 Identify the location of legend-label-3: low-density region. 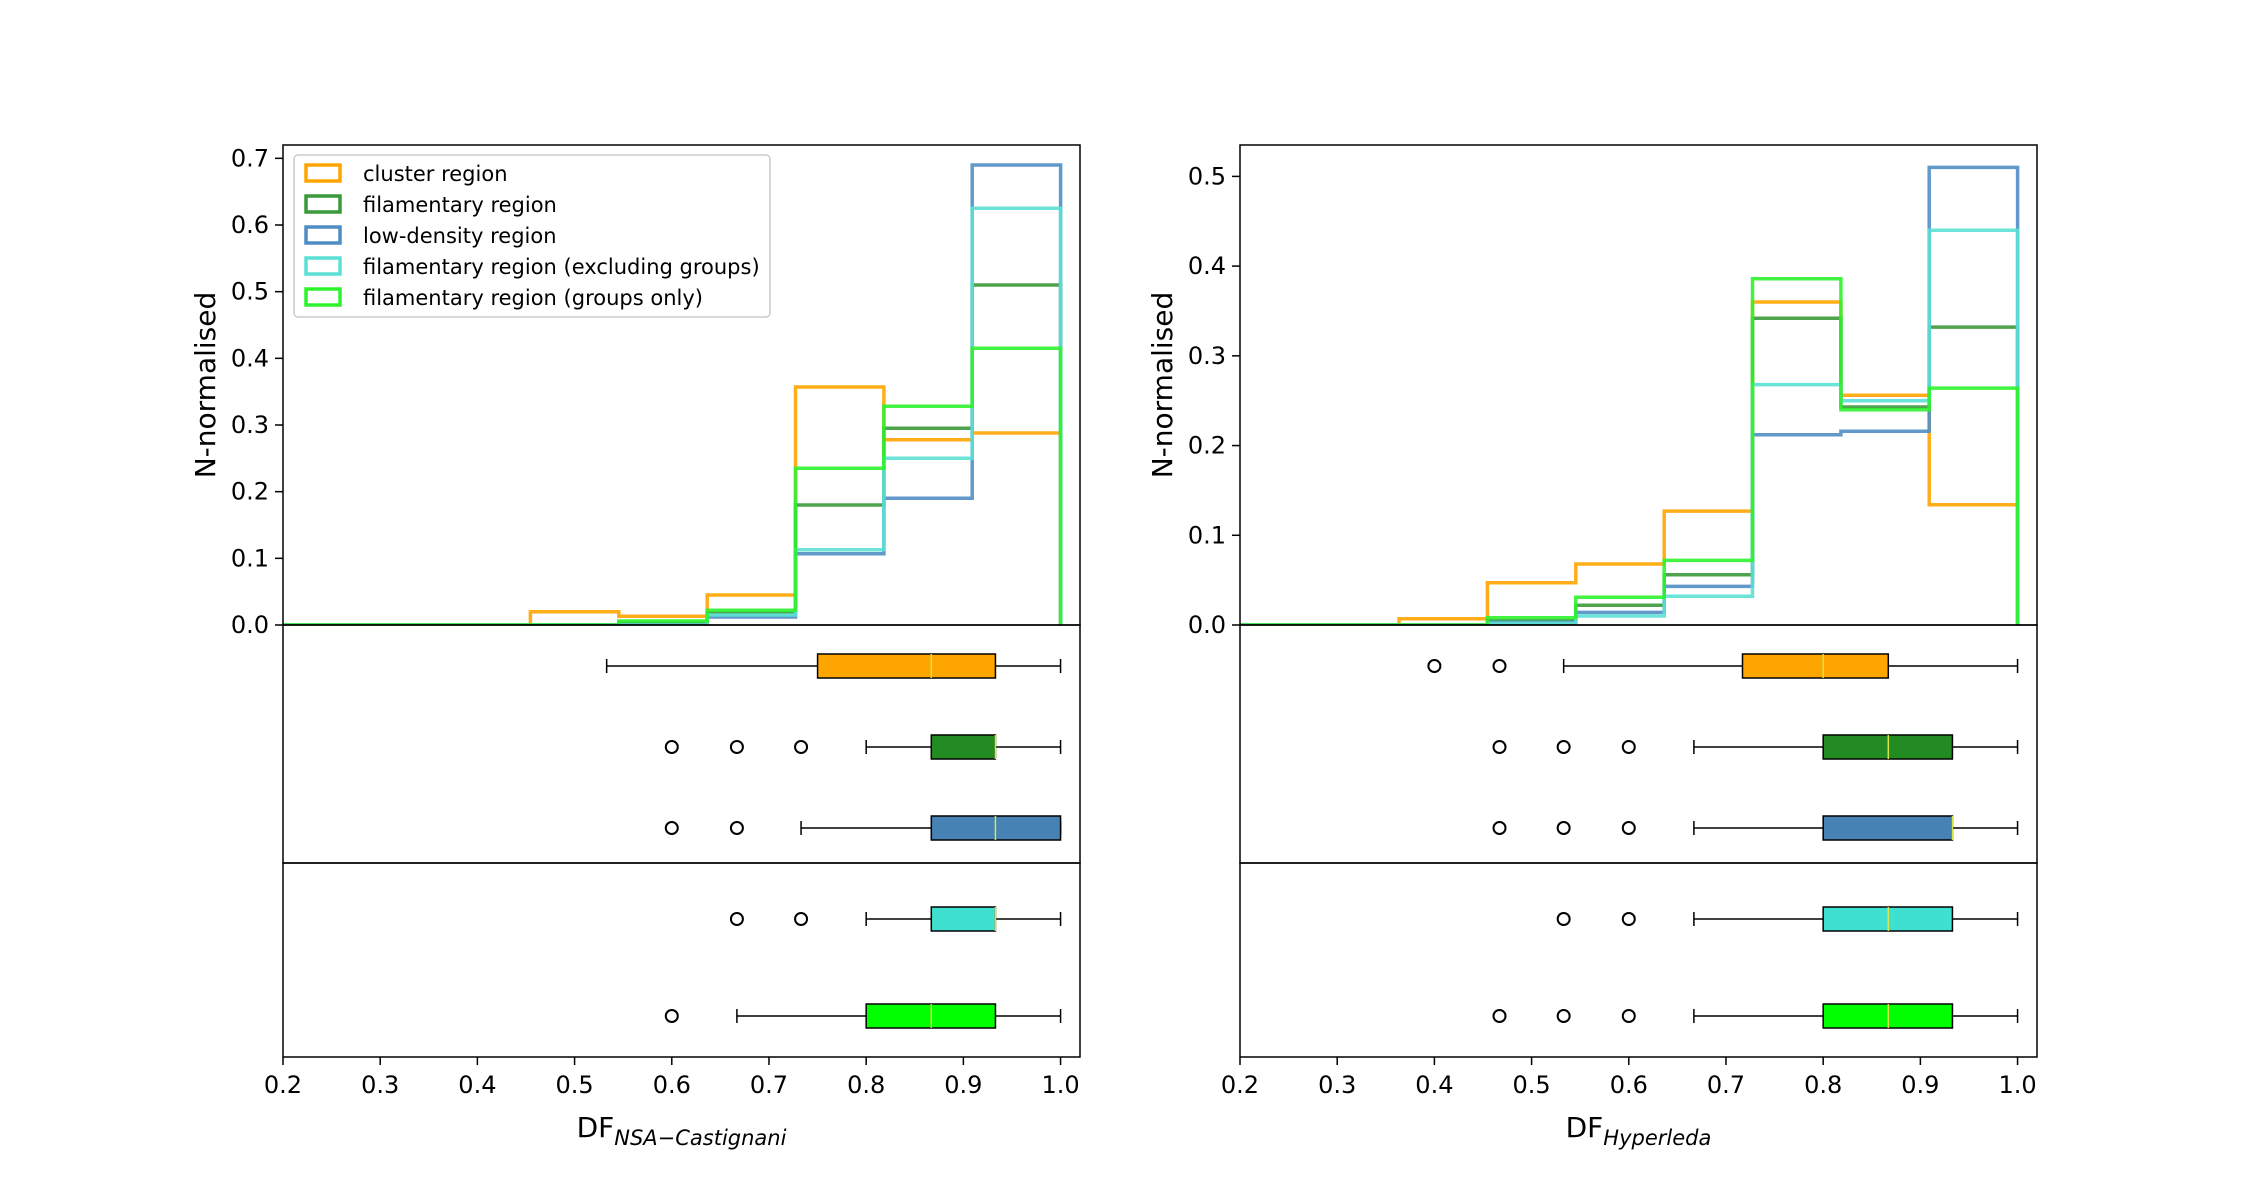
(460, 236).